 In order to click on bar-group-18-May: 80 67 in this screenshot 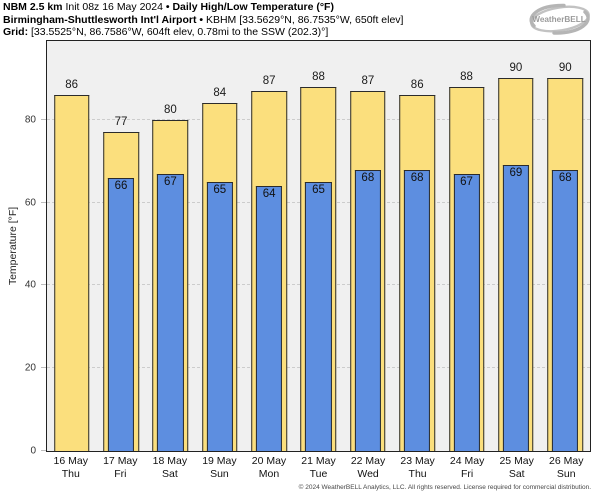, I will do `click(170, 246)`.